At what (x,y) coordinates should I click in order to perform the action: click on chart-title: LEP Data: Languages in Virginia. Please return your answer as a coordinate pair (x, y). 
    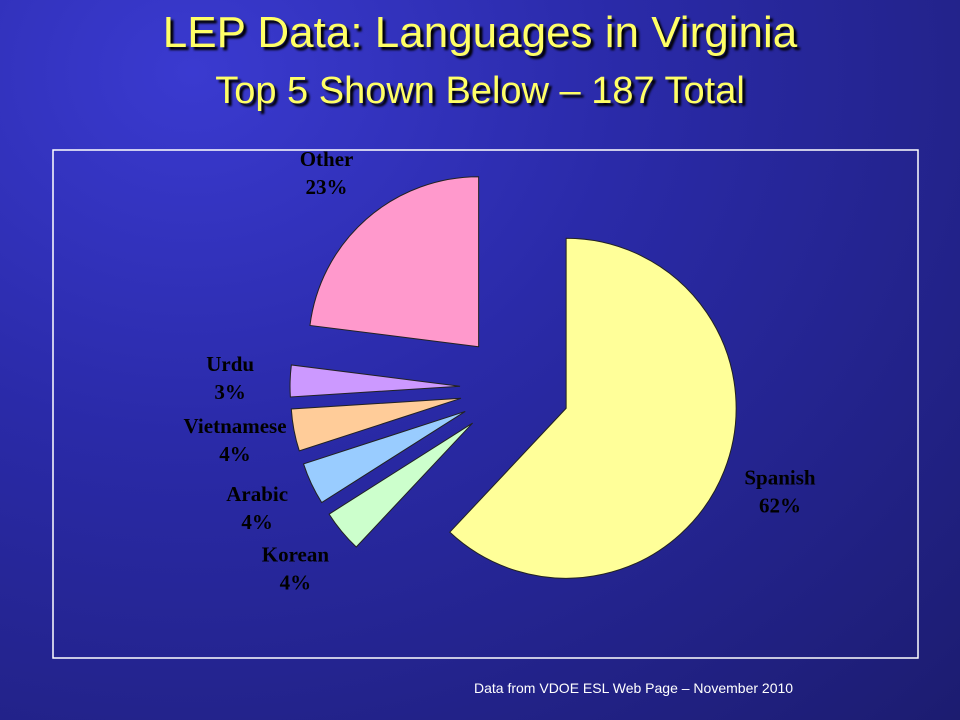
    Looking at the image, I should click on (480, 32).